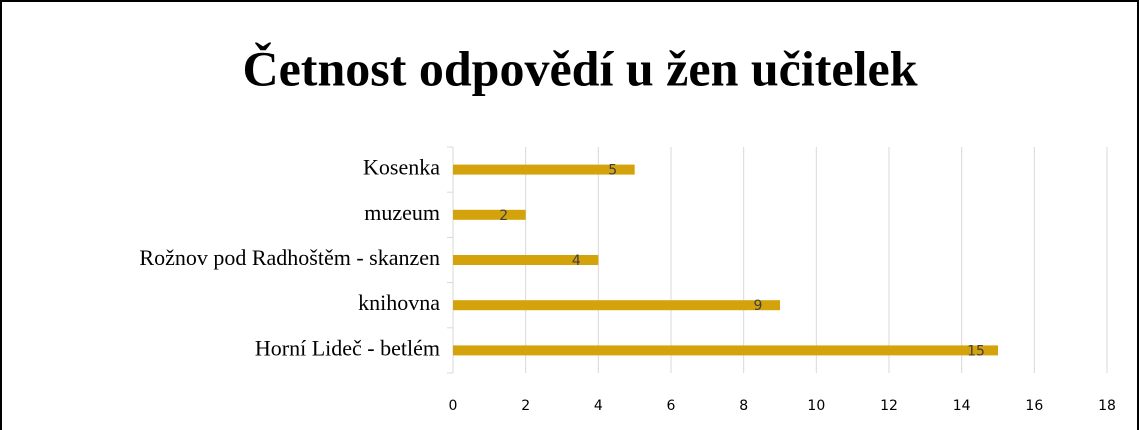 The image size is (1139, 430). I want to click on data-label: 9, so click(758, 306).